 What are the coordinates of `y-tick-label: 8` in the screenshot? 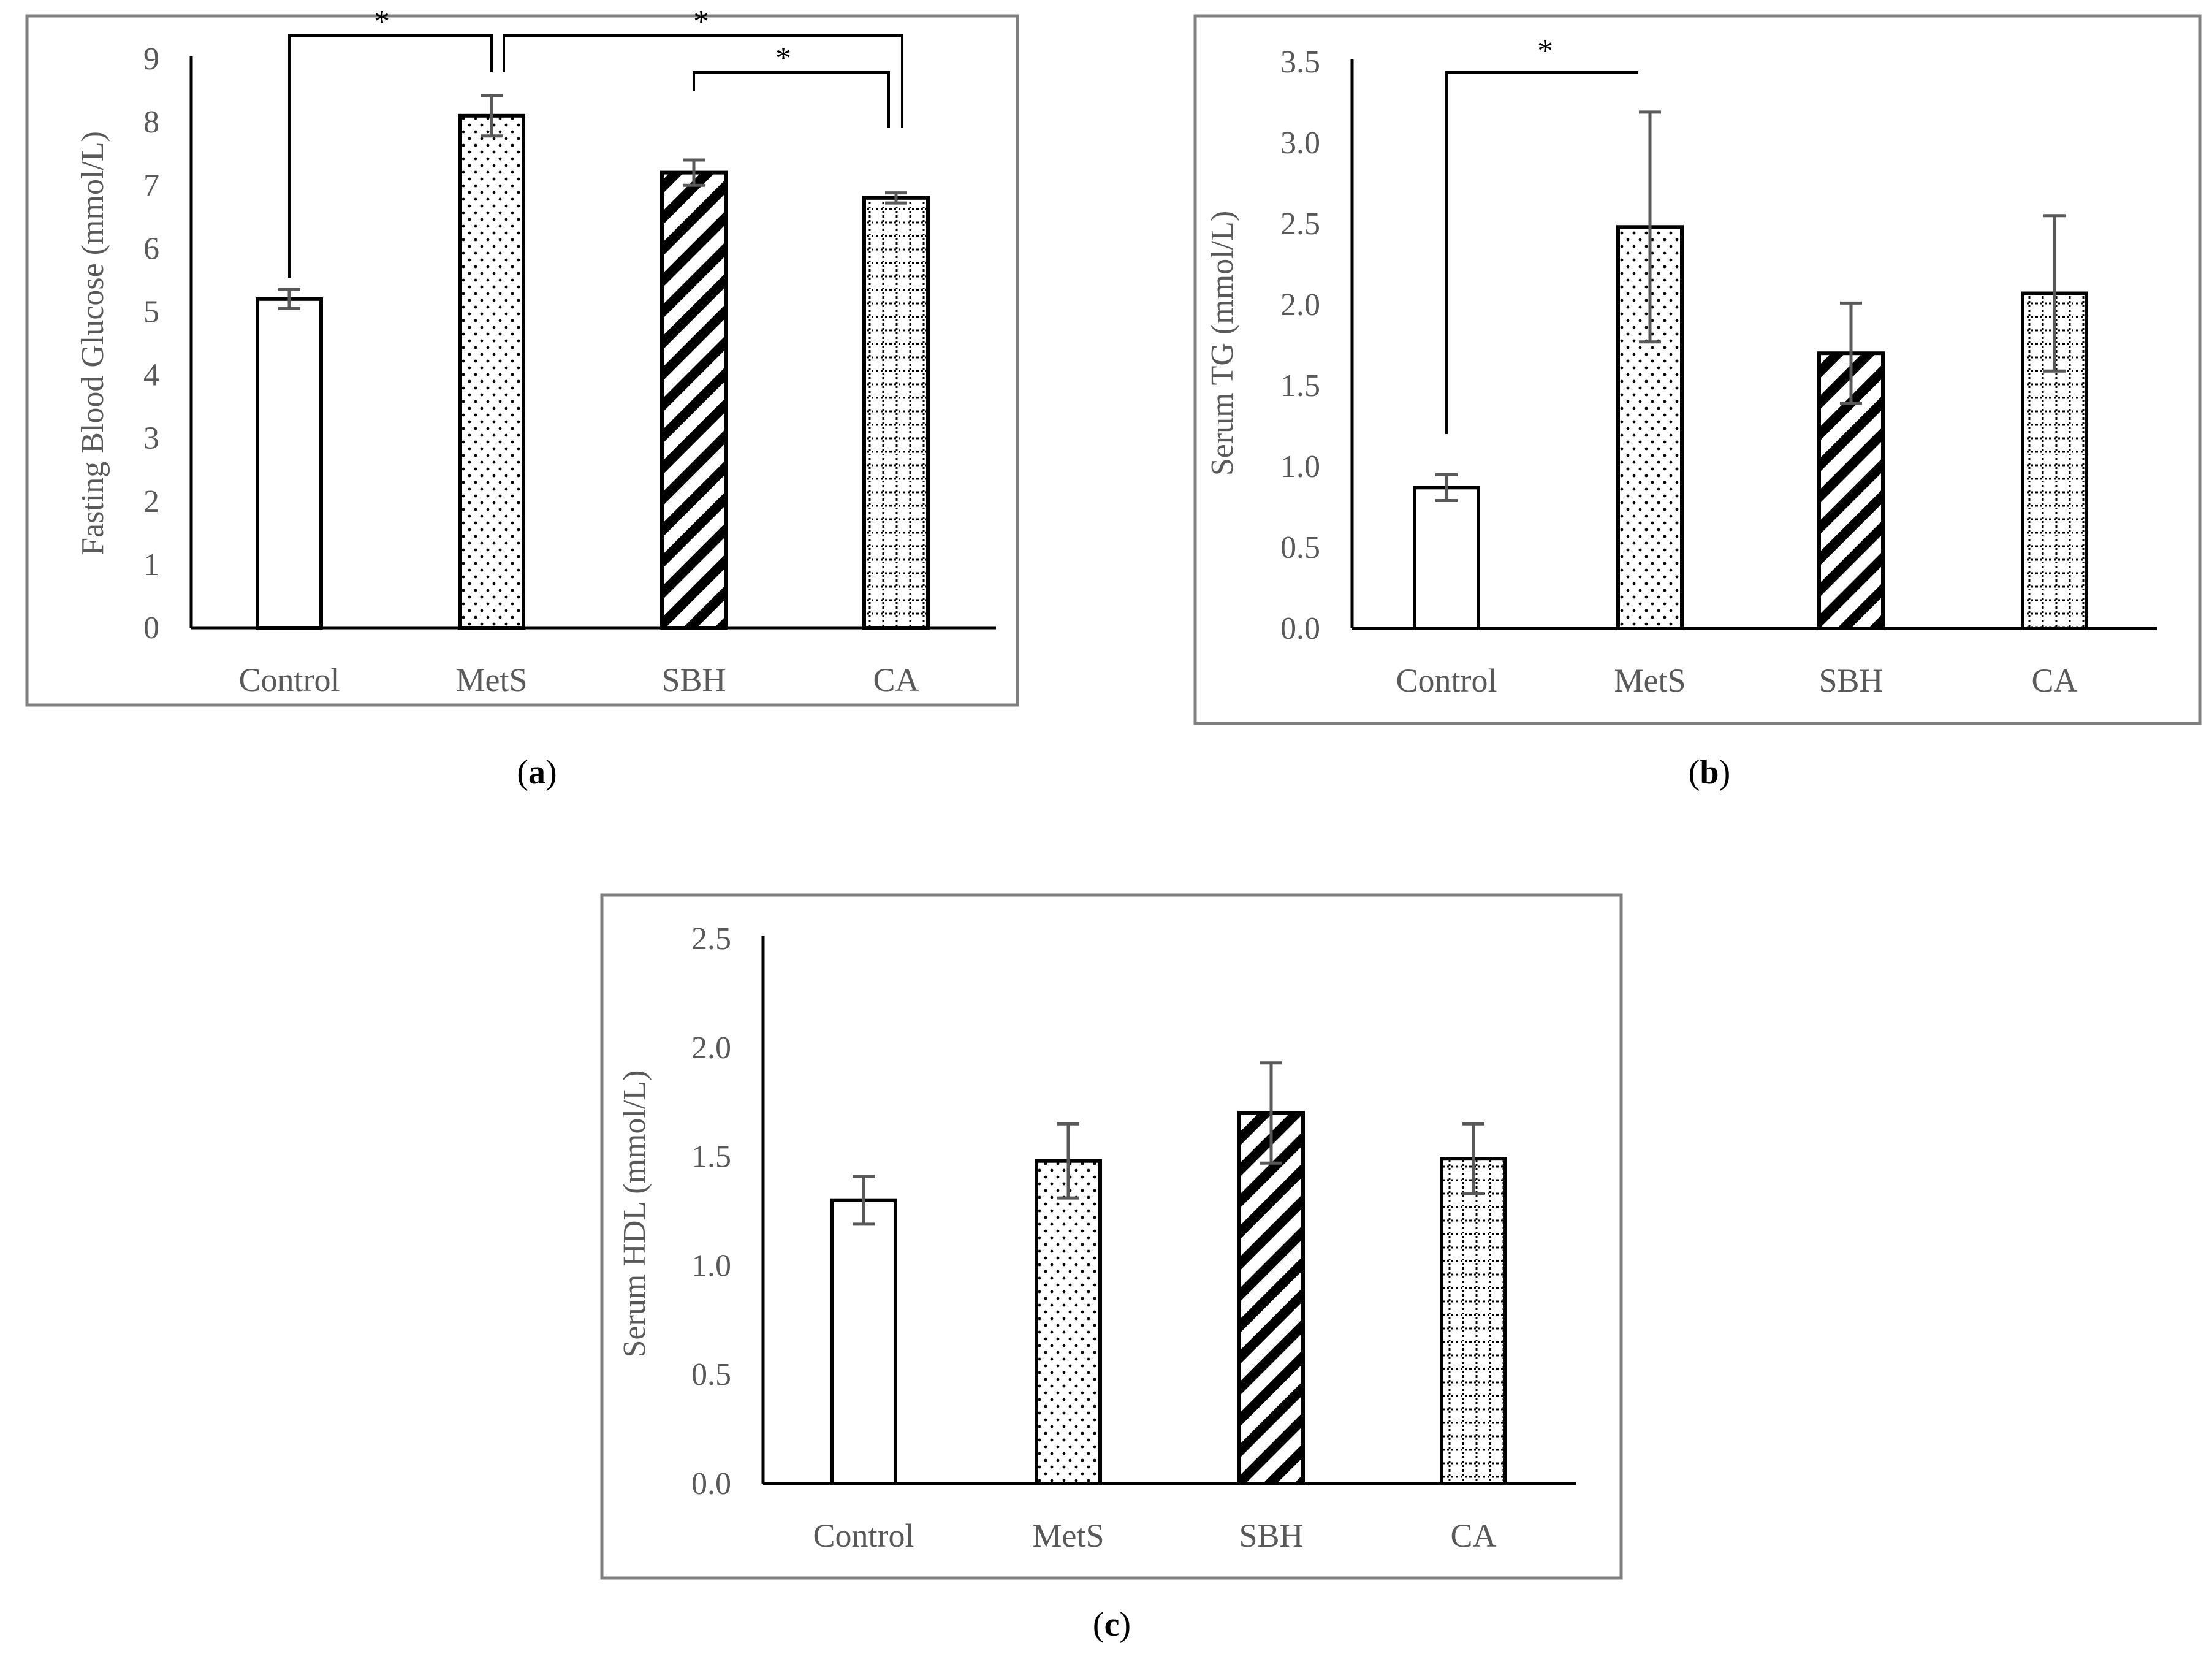 It's located at (151, 123).